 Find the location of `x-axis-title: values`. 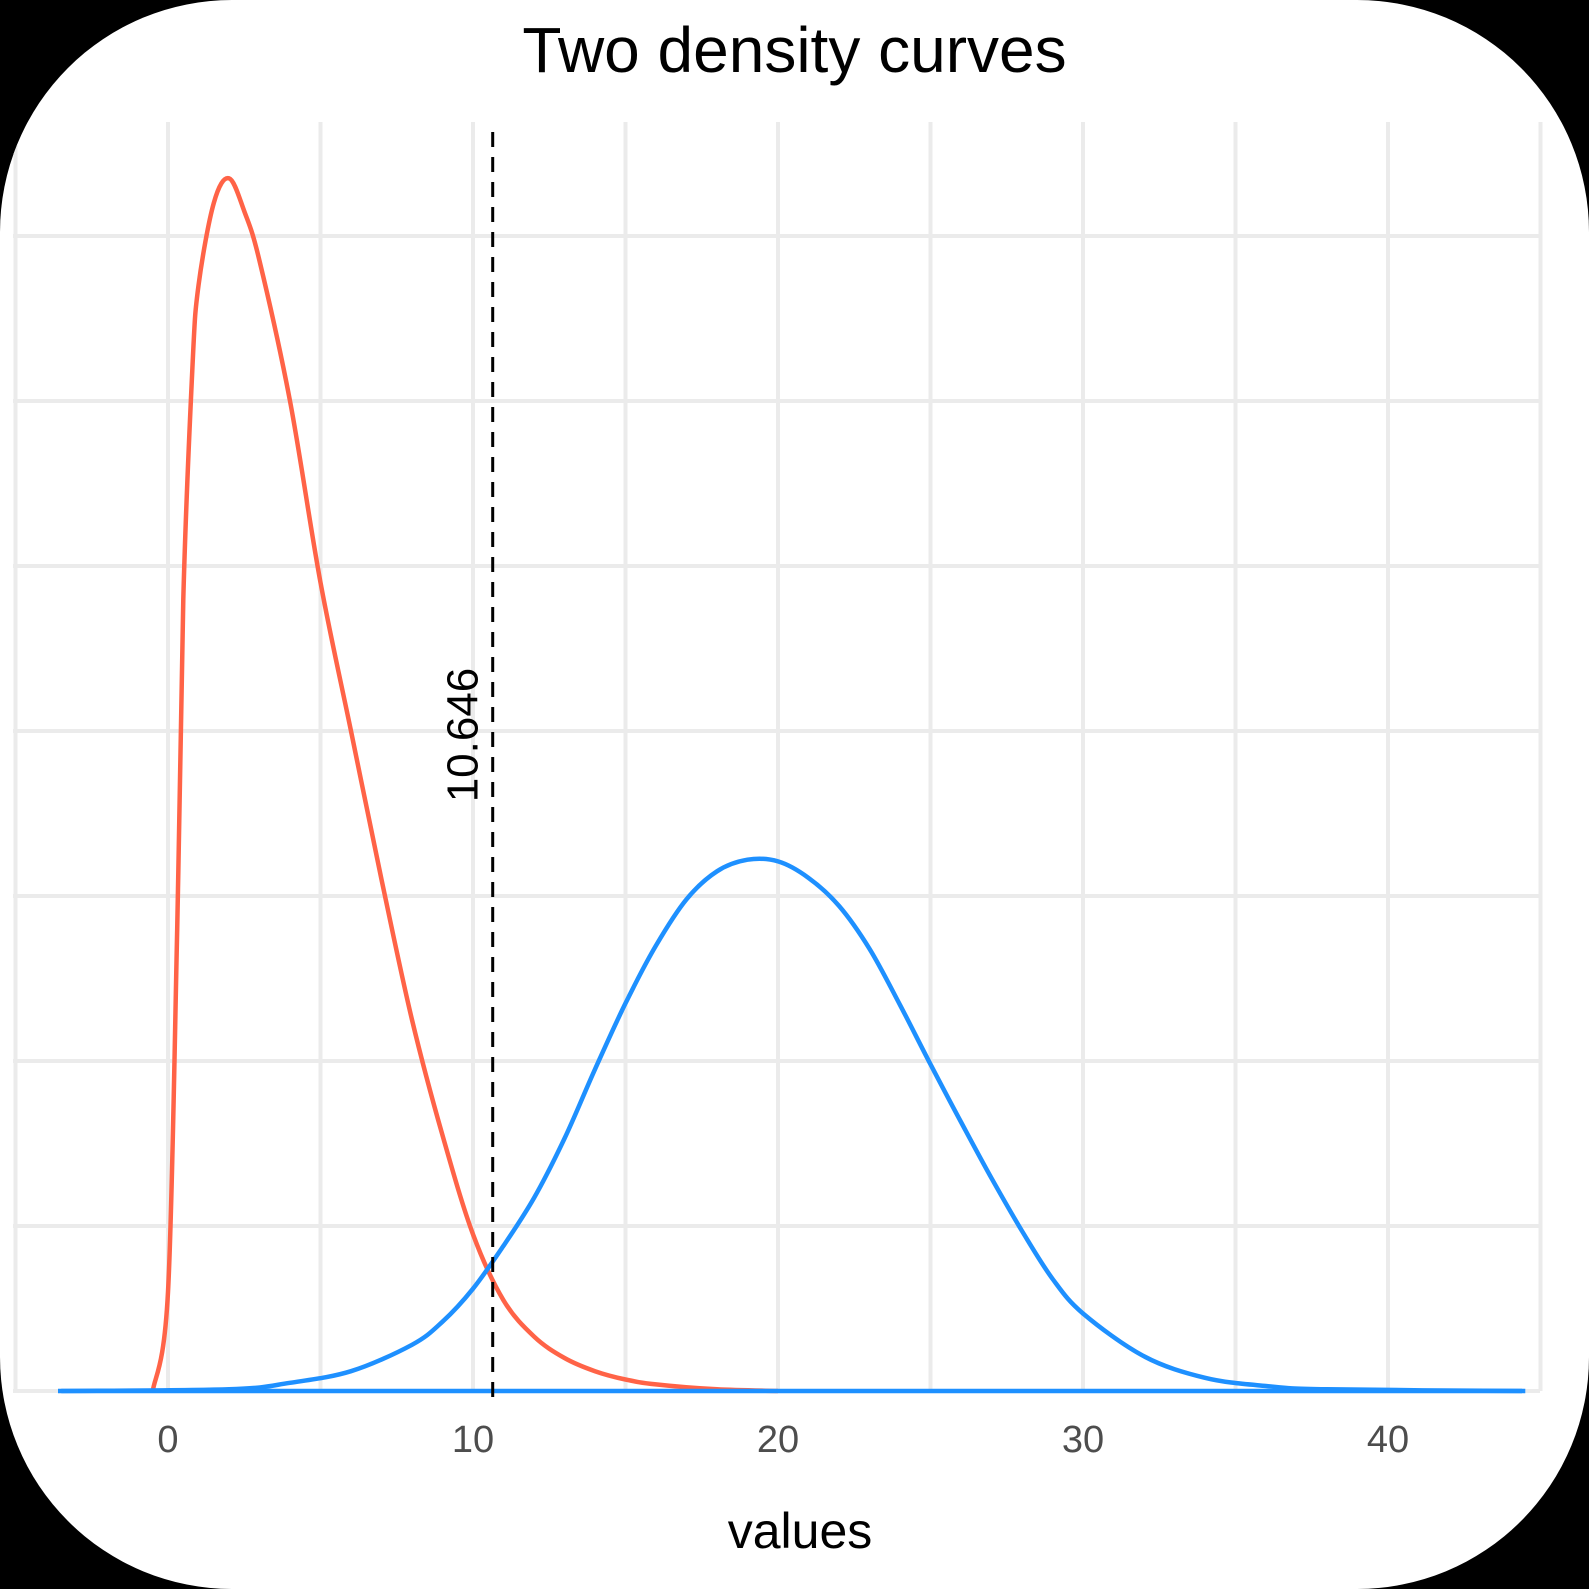

x-axis-title: values is located at coordinates (800, 1531).